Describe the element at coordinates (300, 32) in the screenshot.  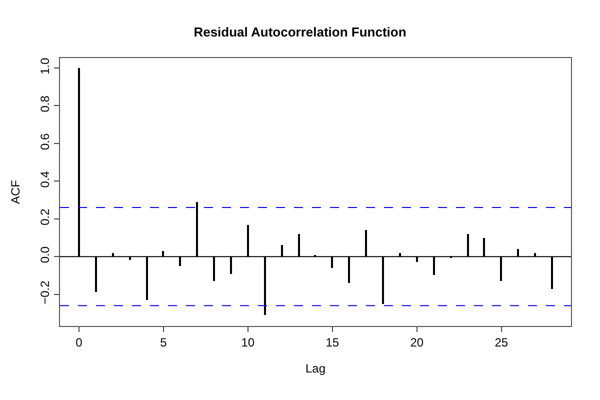
I see `chart-title: Residual Autocorrelation Function` at that location.